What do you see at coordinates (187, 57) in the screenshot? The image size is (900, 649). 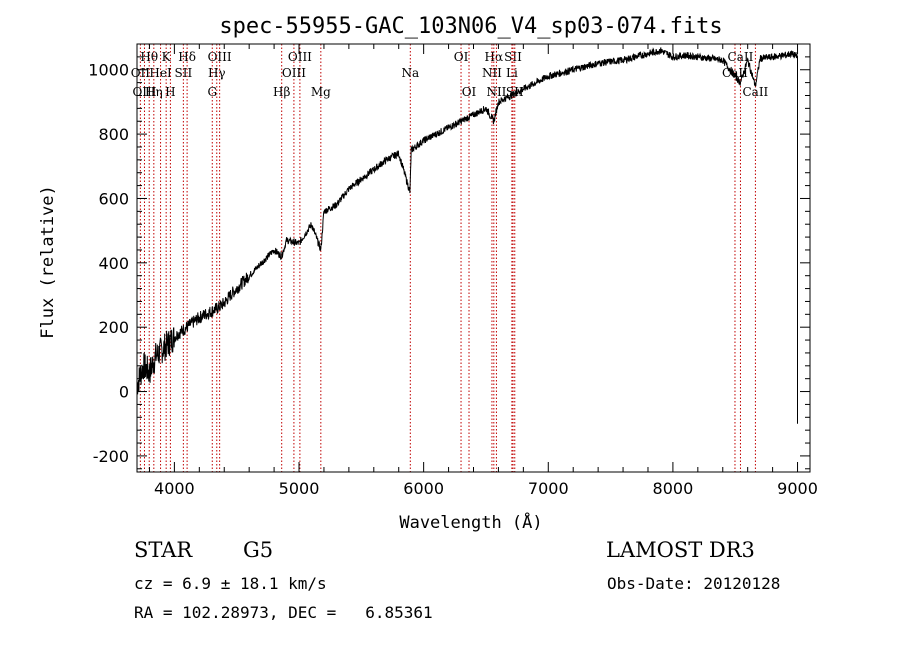 I see `line-marker-label-8: Hδ` at bounding box center [187, 57].